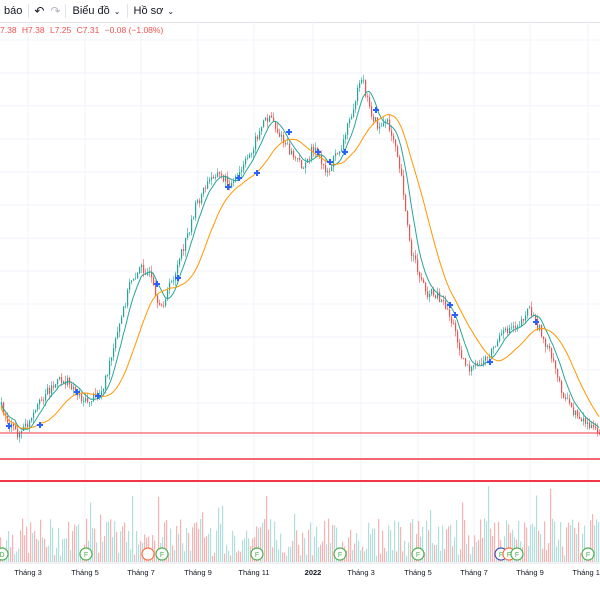  What do you see at coordinates (39, 11) in the screenshot?
I see `undo-icon: ↶` at bounding box center [39, 11].